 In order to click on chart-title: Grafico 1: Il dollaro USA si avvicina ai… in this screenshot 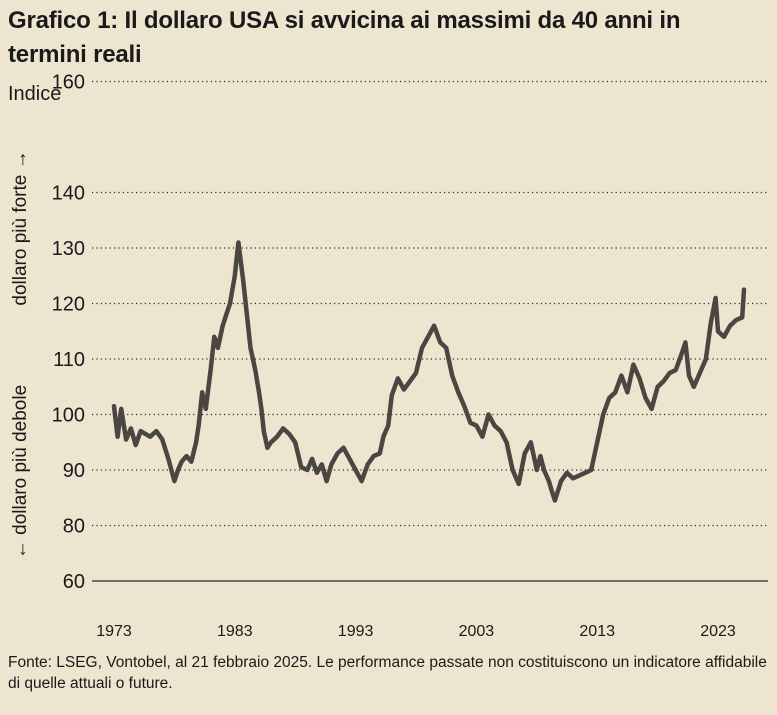, I will do `click(344, 37)`.